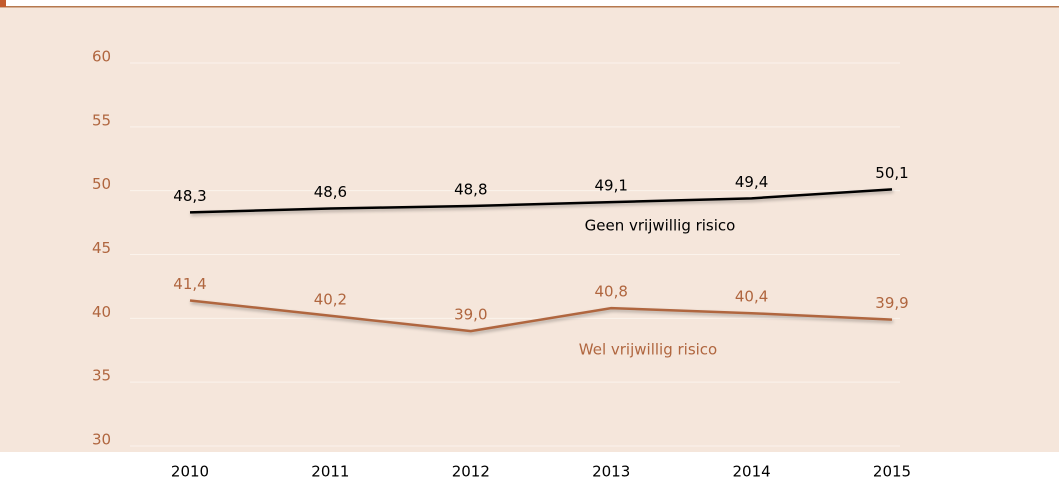  I want to click on data-label: 50,1, so click(891, 173).